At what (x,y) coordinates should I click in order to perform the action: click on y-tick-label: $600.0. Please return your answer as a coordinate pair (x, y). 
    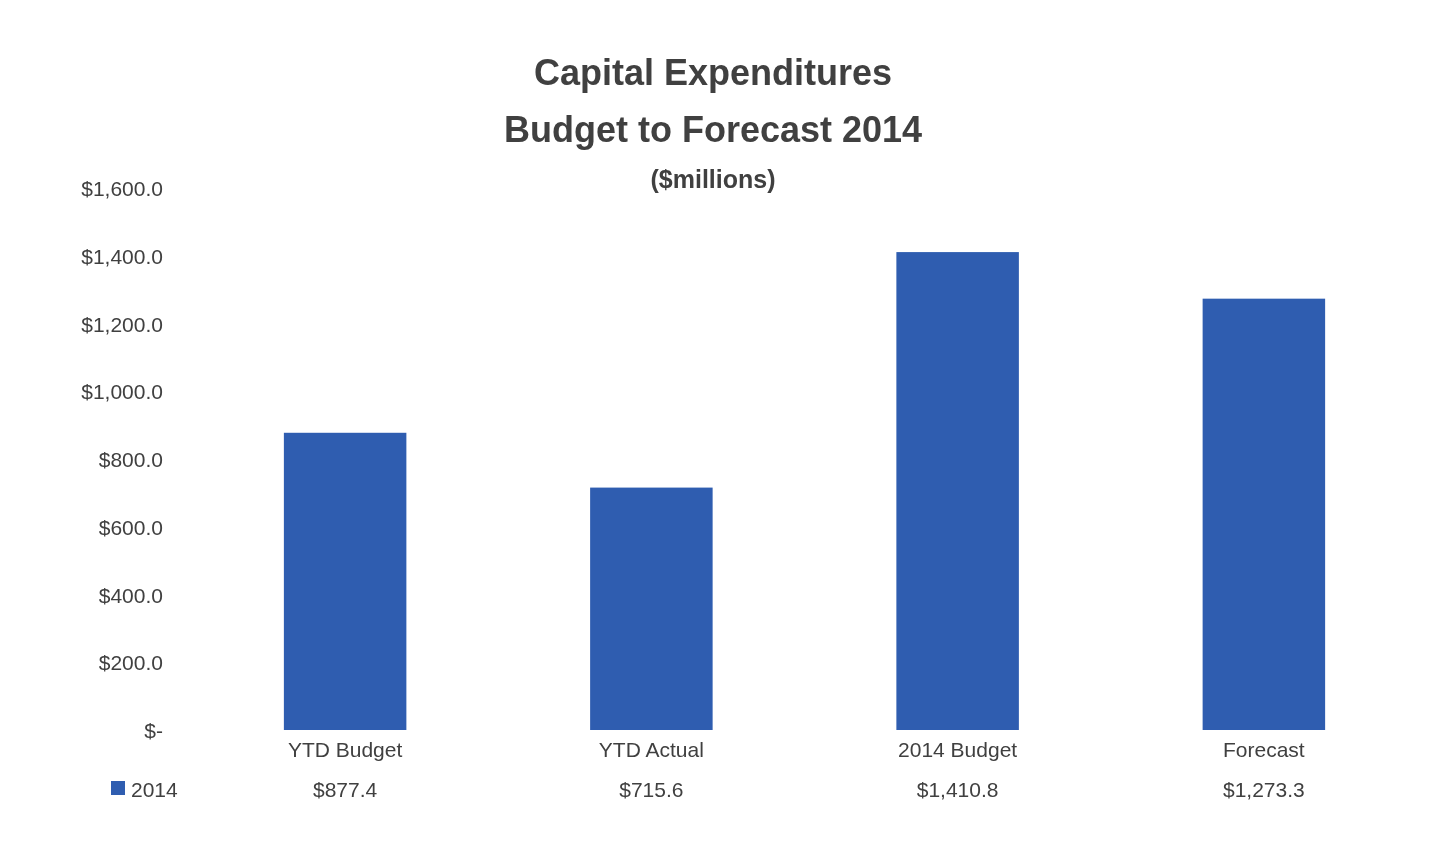
    Looking at the image, I should click on (130, 527).